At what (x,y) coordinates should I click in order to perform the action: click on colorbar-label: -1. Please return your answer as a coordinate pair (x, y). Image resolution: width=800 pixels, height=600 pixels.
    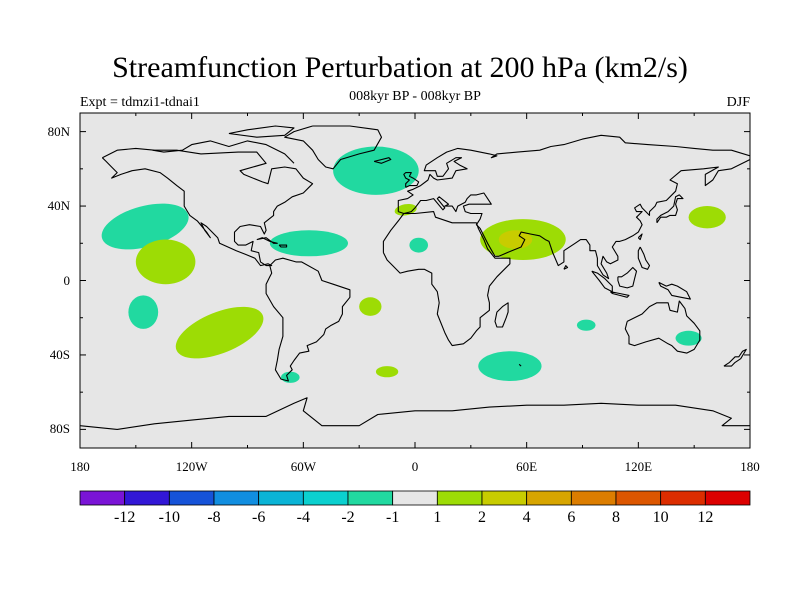
    Looking at the image, I should click on (392, 517).